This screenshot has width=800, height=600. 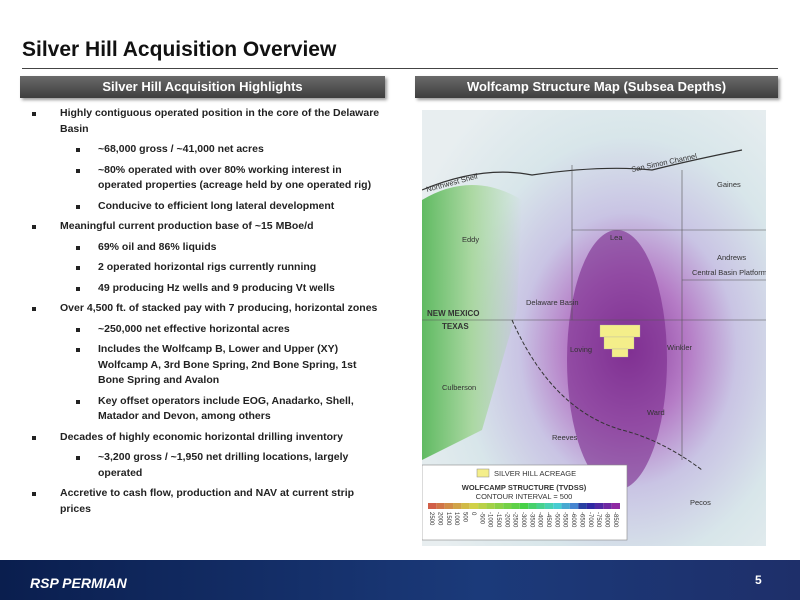 What do you see at coordinates (729, 184) in the screenshot?
I see `map-label: Gaines` at bounding box center [729, 184].